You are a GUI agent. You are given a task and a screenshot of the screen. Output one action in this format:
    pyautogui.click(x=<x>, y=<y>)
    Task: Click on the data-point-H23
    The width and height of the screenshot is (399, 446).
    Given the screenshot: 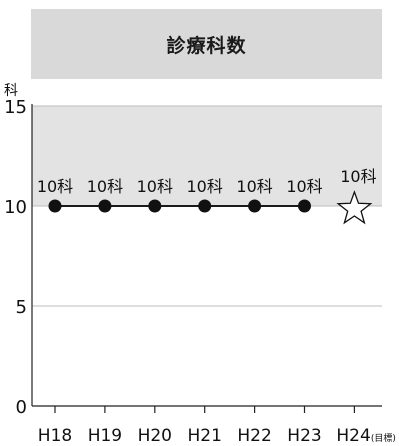 What is the action you would take?
    pyautogui.click(x=304, y=206)
    